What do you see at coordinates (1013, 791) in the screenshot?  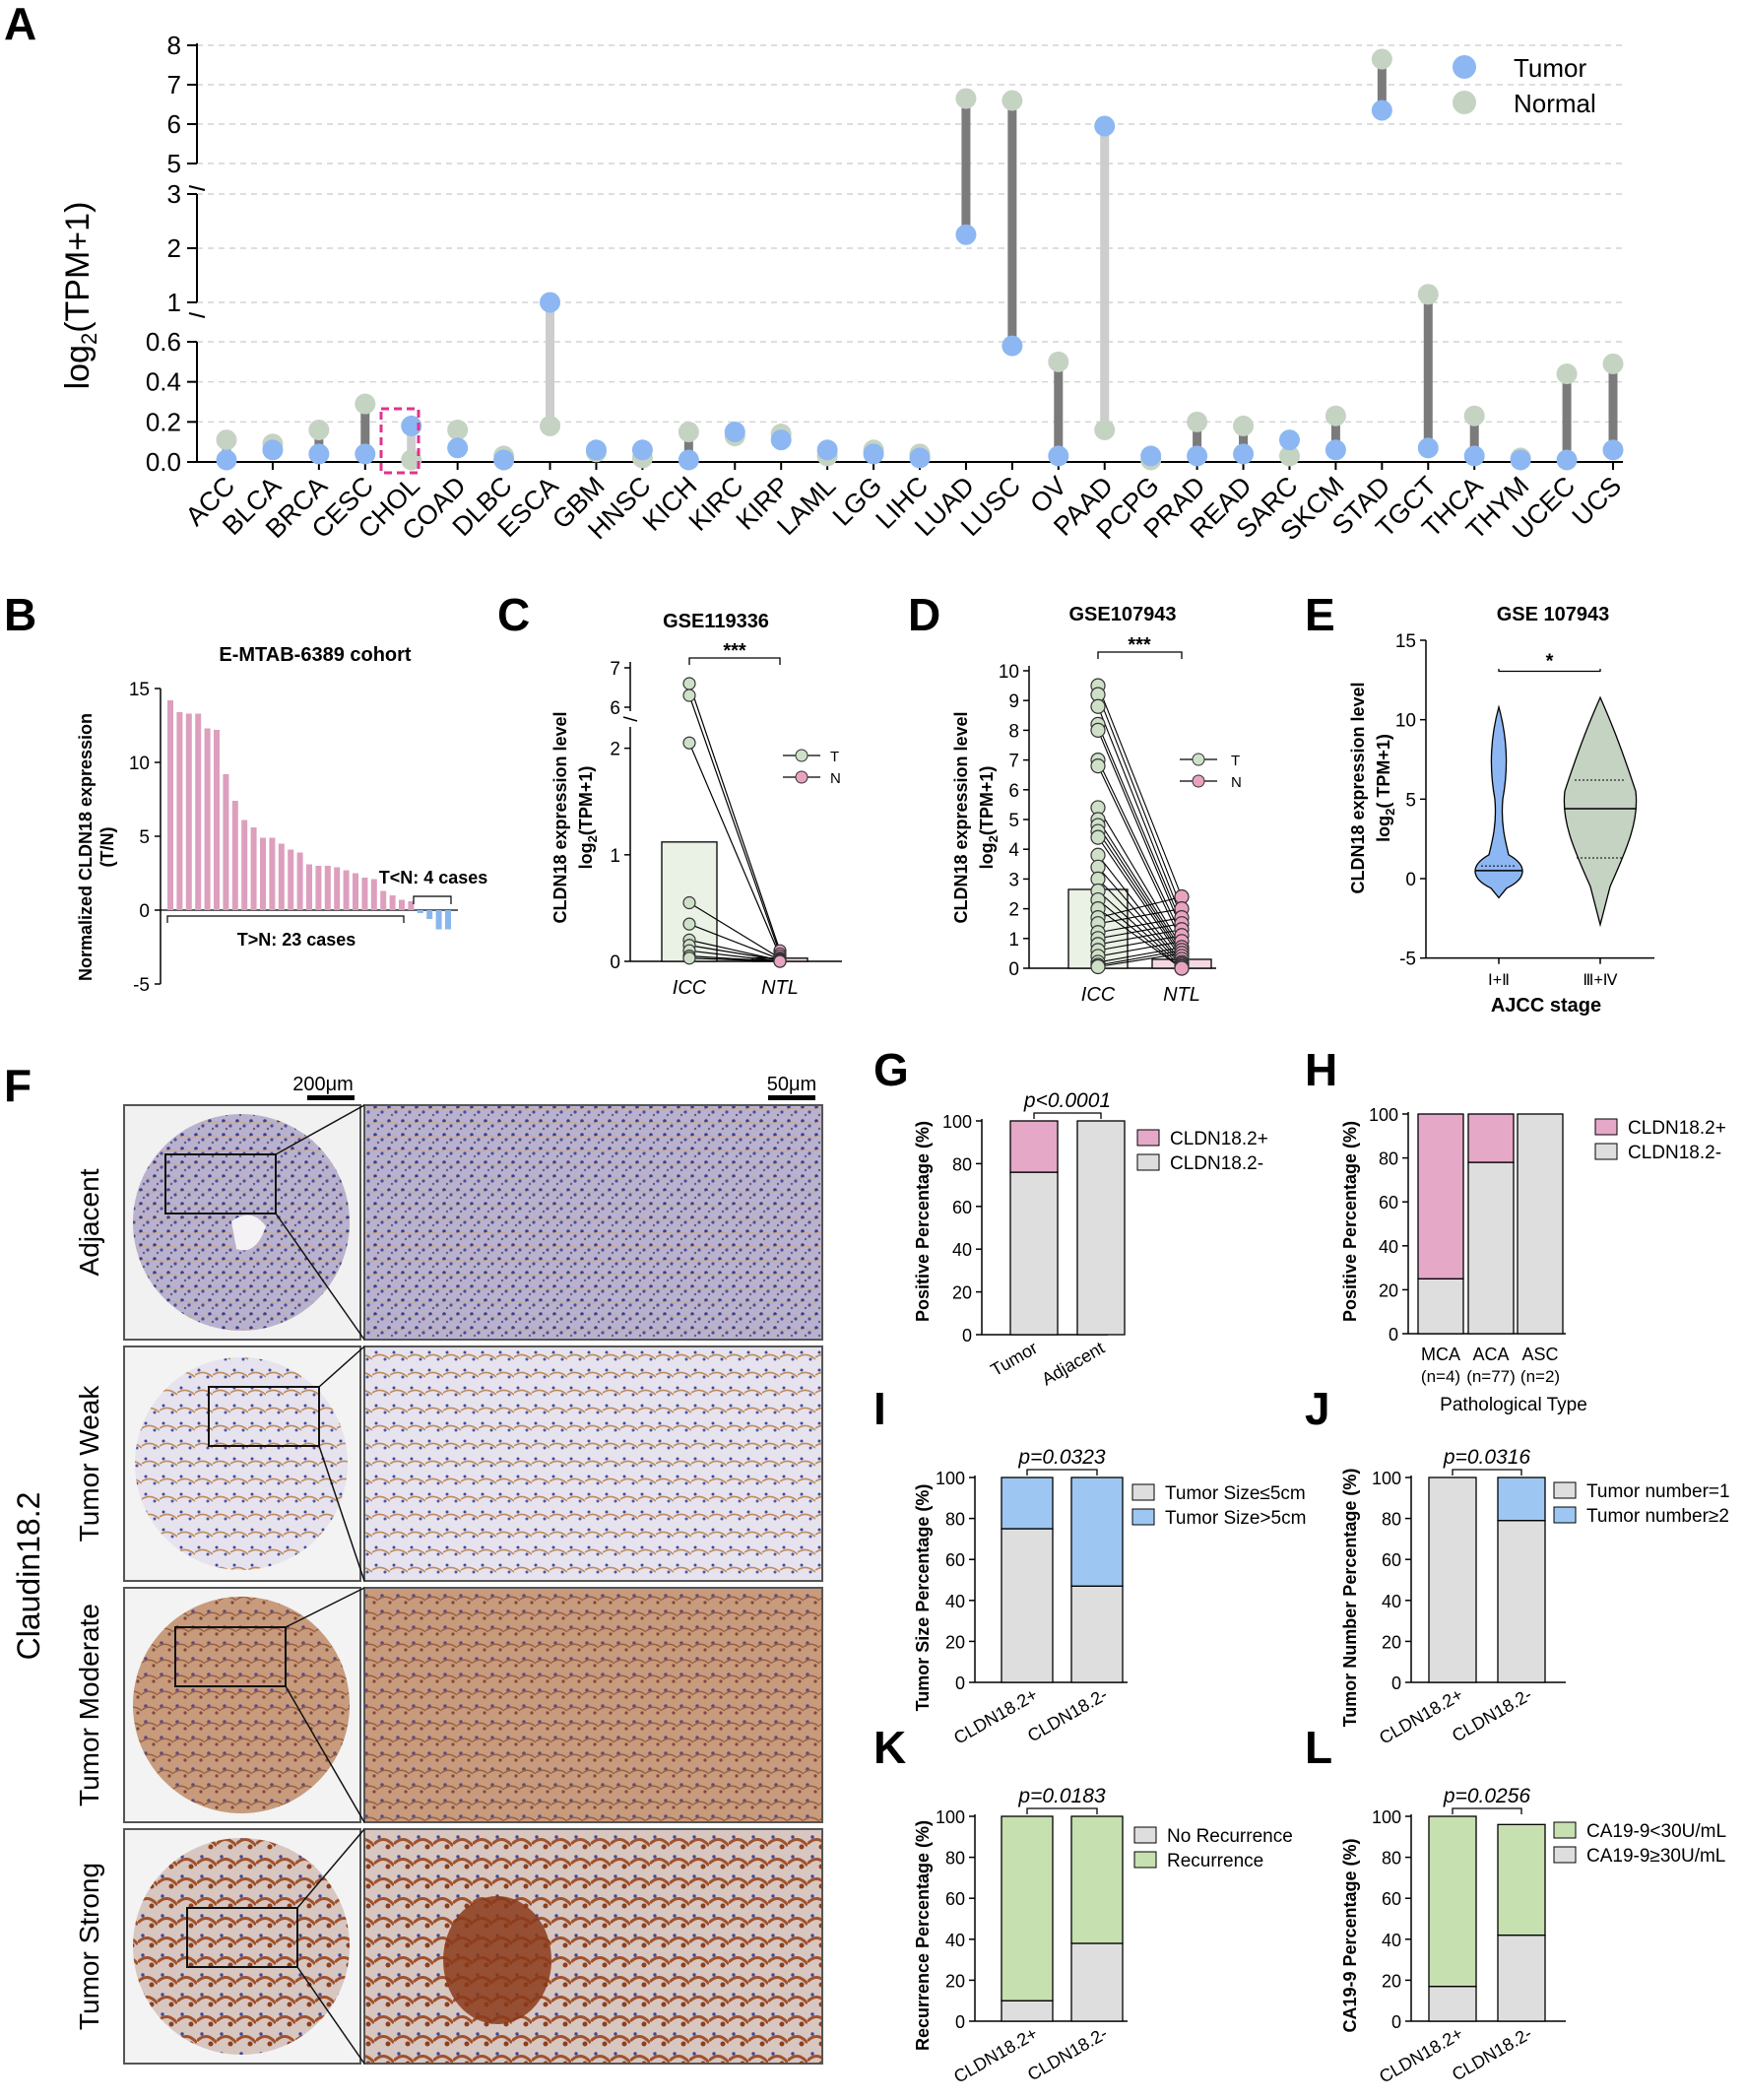 I see `y-tick-label: 6` at bounding box center [1013, 791].